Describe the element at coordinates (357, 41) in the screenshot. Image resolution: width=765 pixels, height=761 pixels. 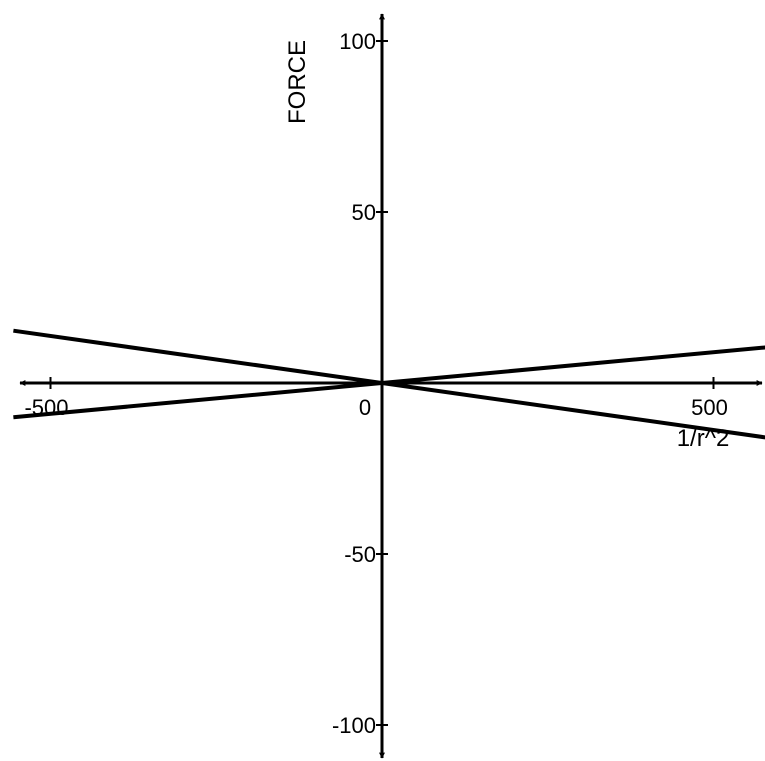
I see `y-tick-label: 100` at that location.